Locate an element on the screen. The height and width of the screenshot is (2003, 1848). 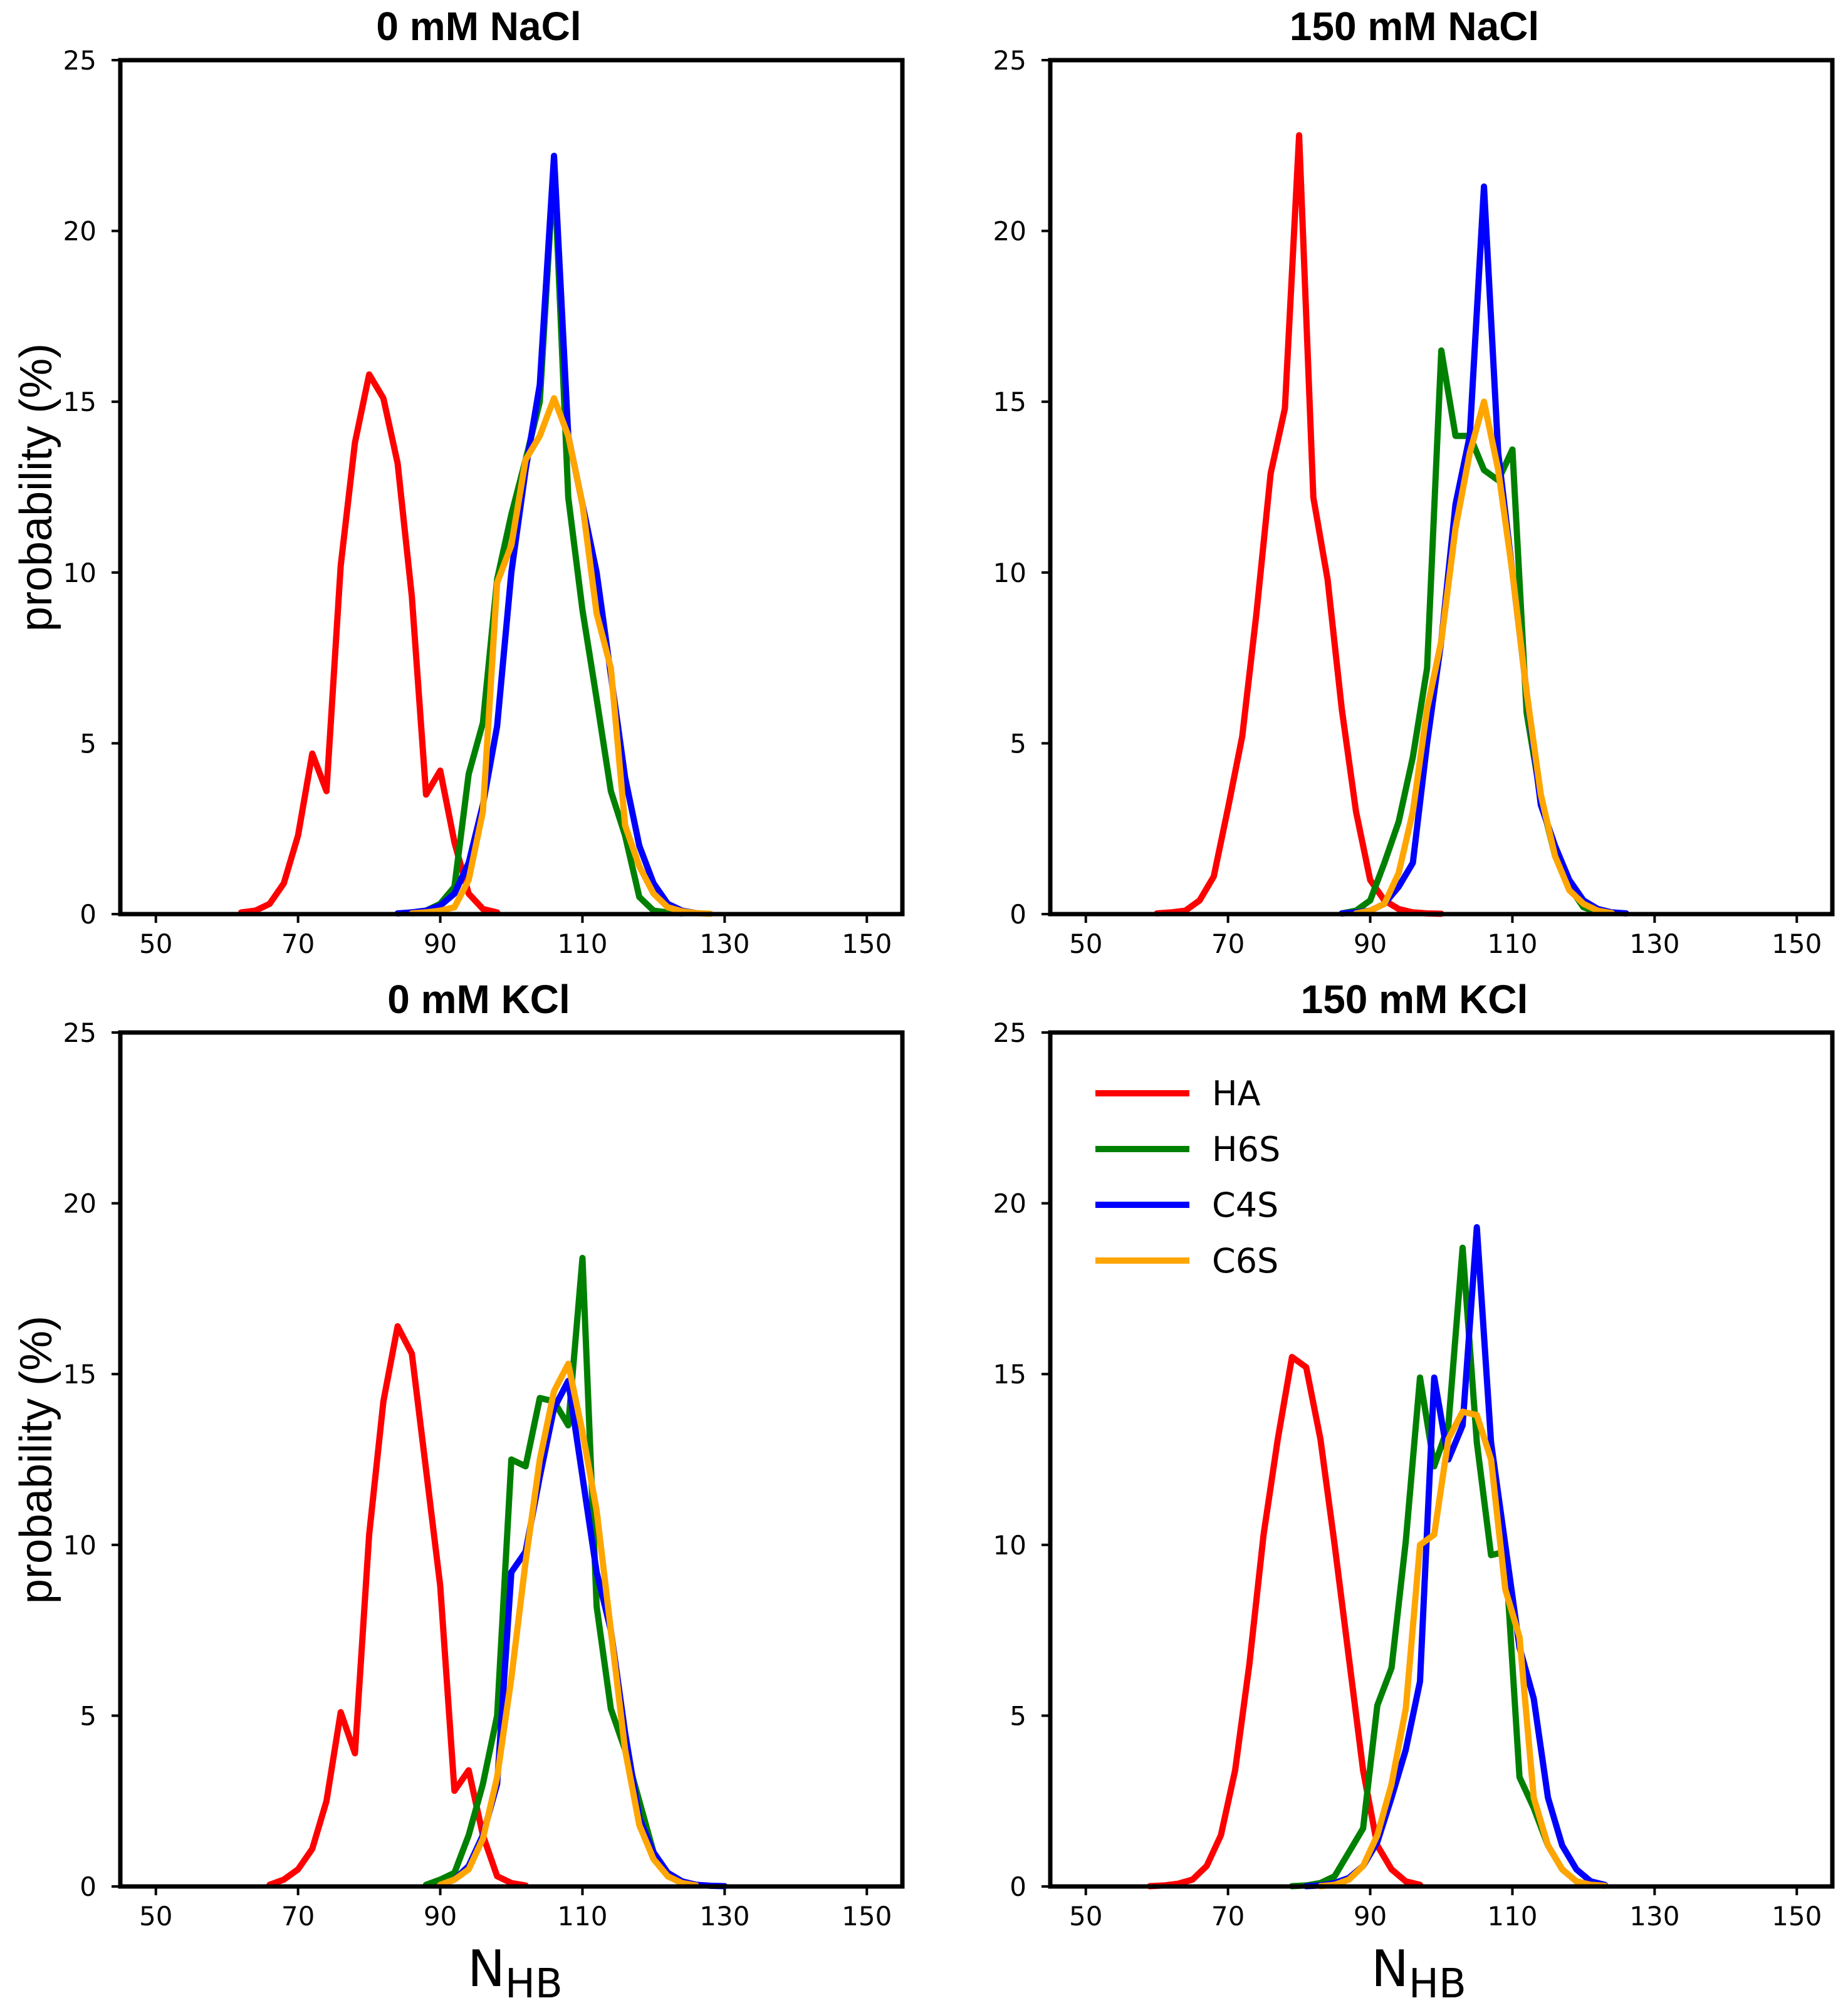
legend: HA H6S C4S C6S is located at coordinates (1187, 1177).